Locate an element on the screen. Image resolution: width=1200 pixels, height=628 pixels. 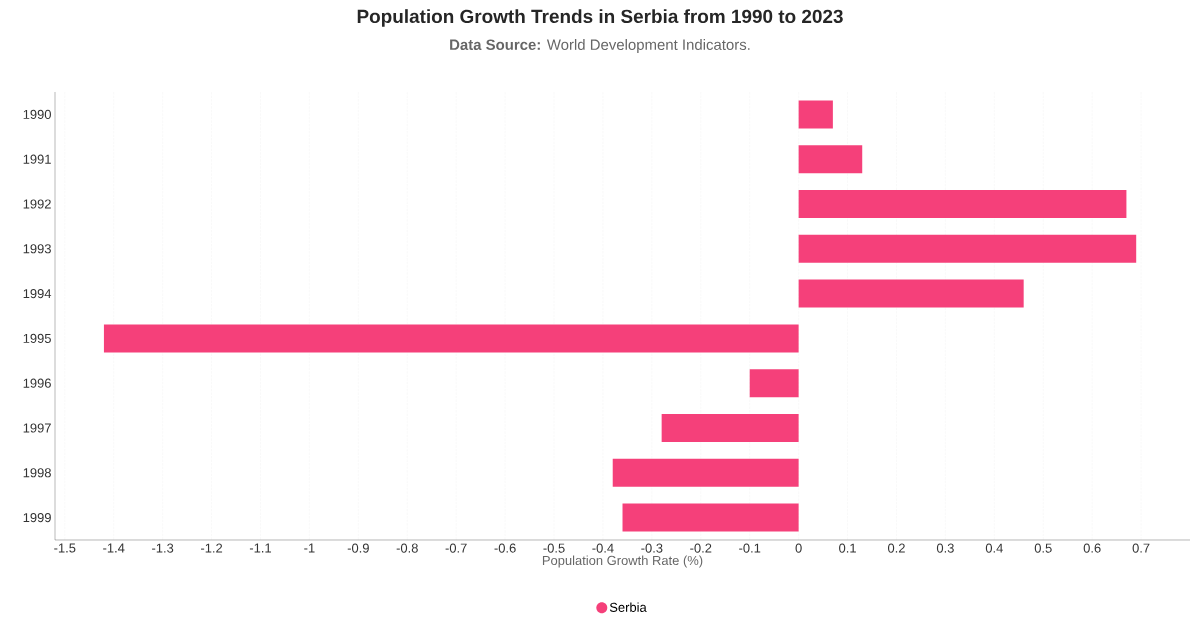
x-tick-label: 0.7 is located at coordinates (1141, 548).